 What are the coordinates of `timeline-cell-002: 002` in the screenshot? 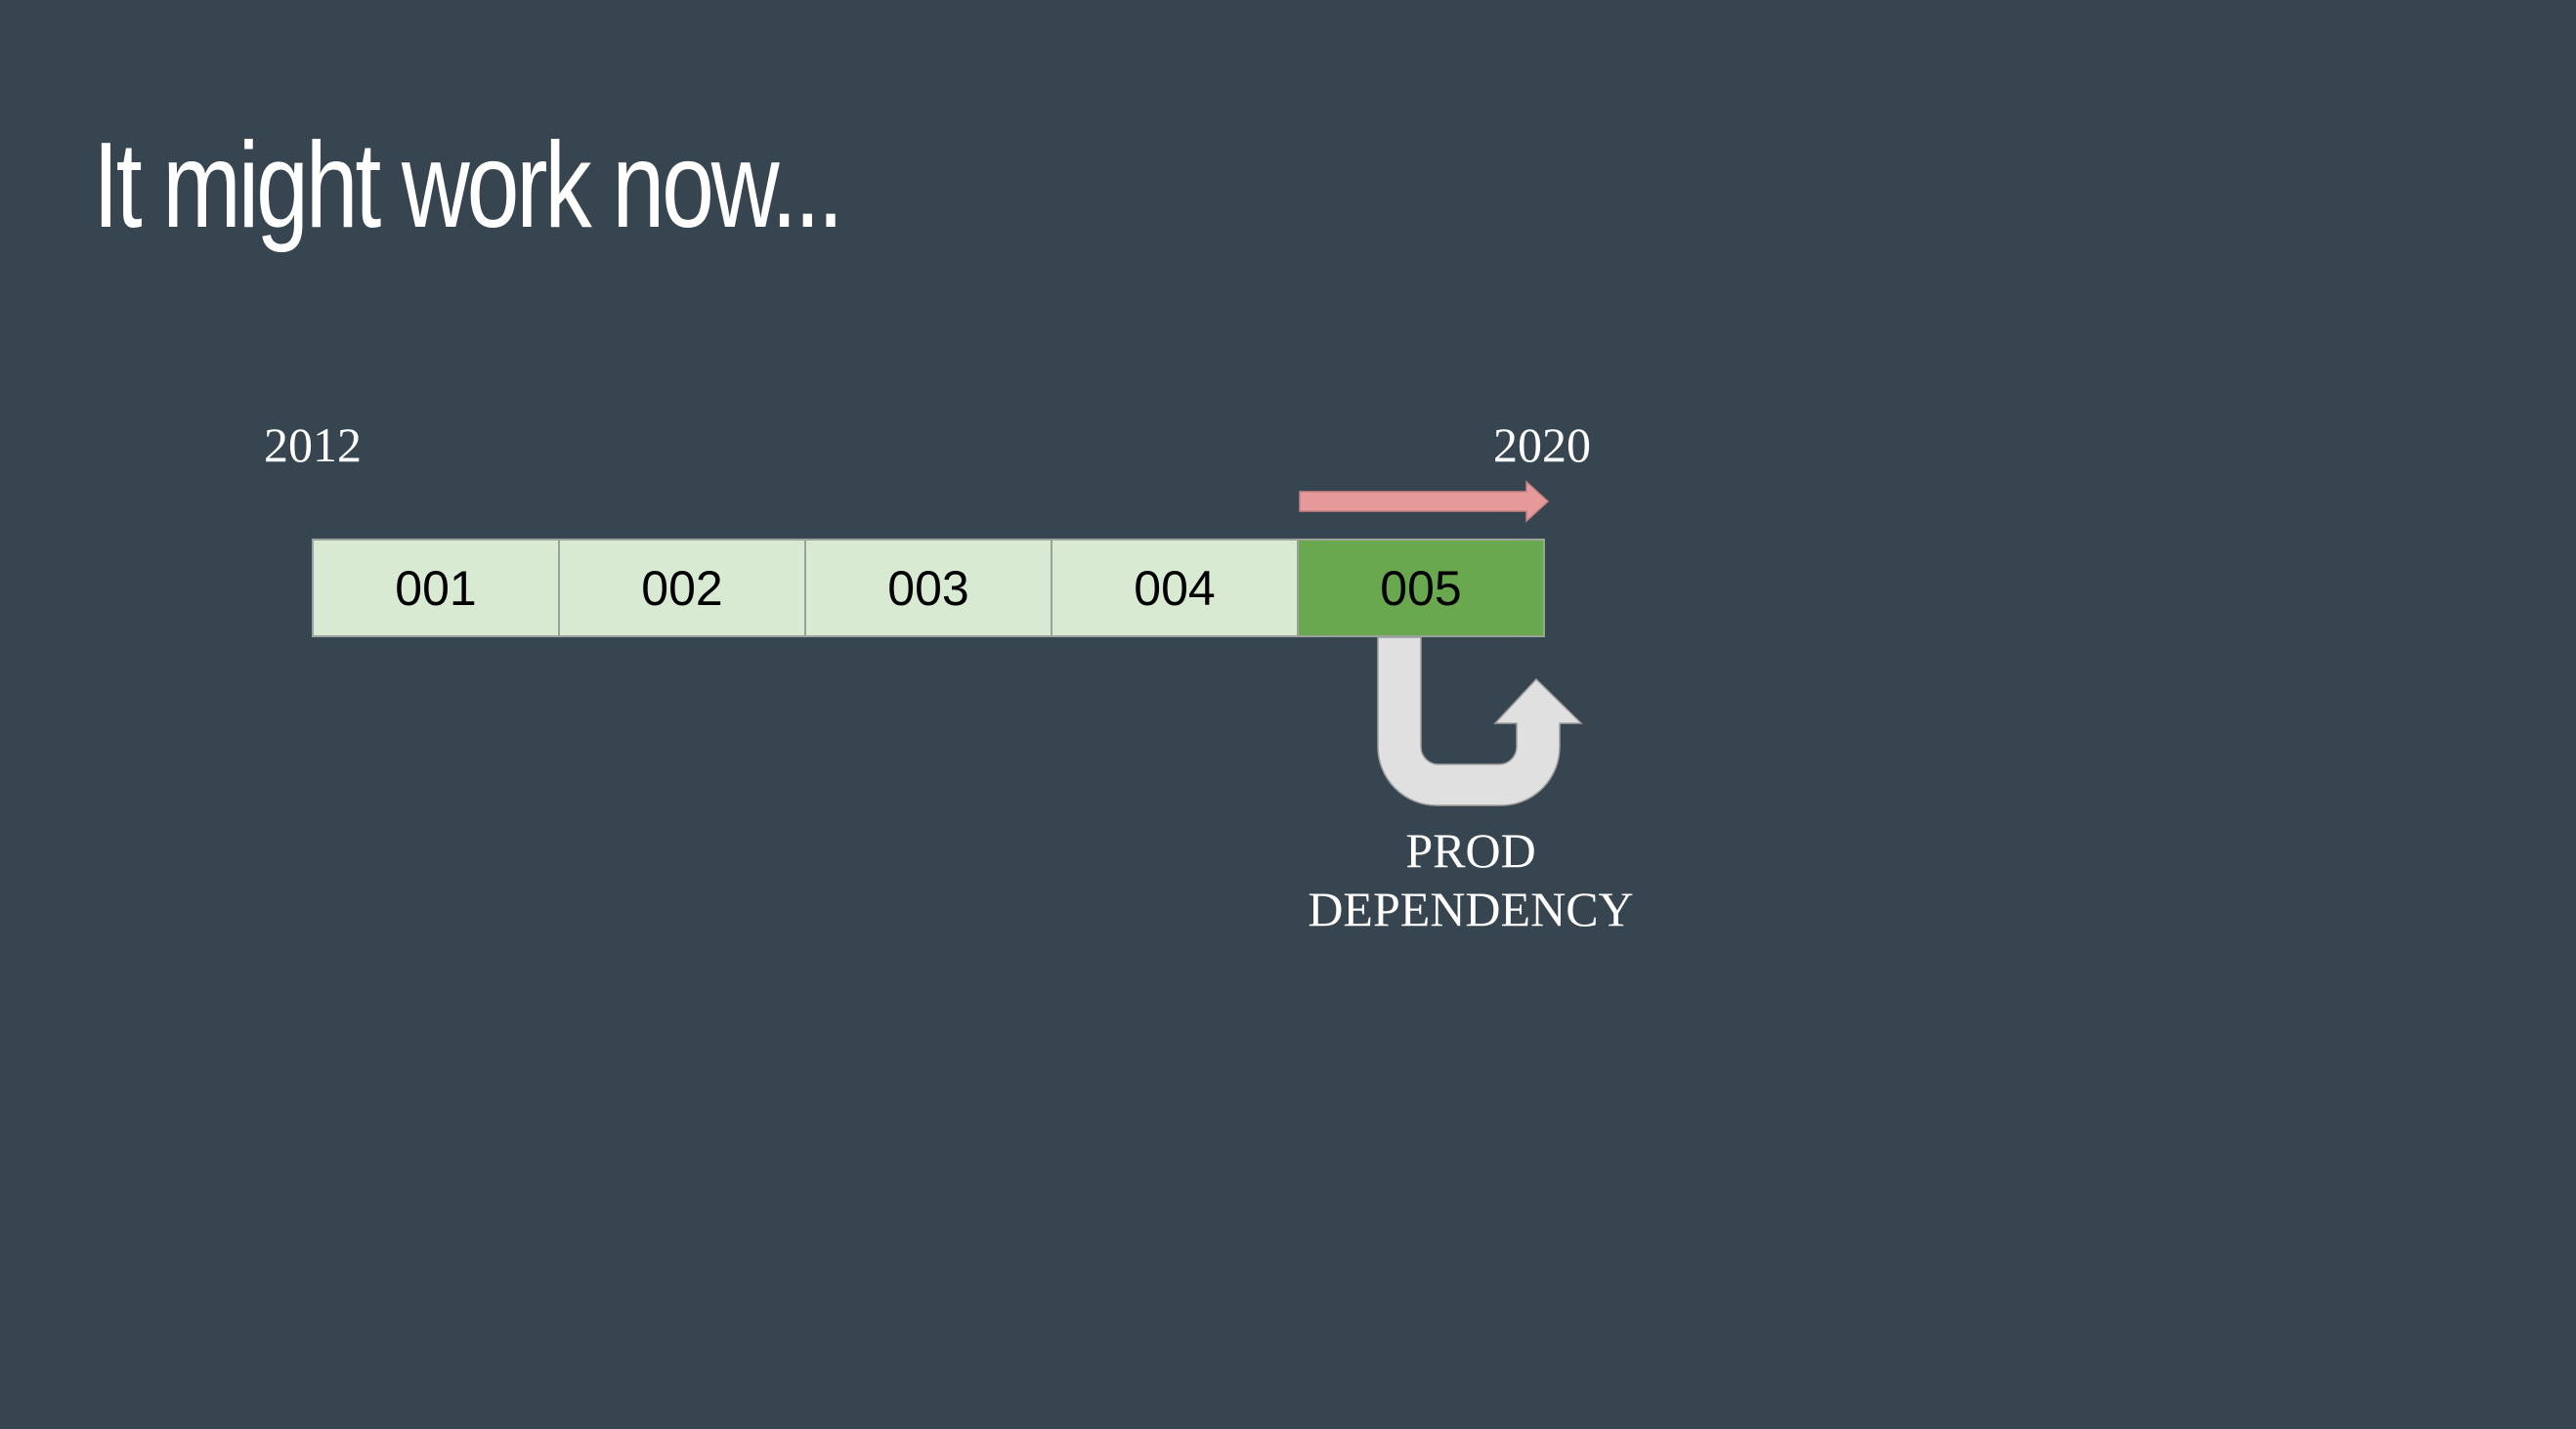 It's located at (683, 588).